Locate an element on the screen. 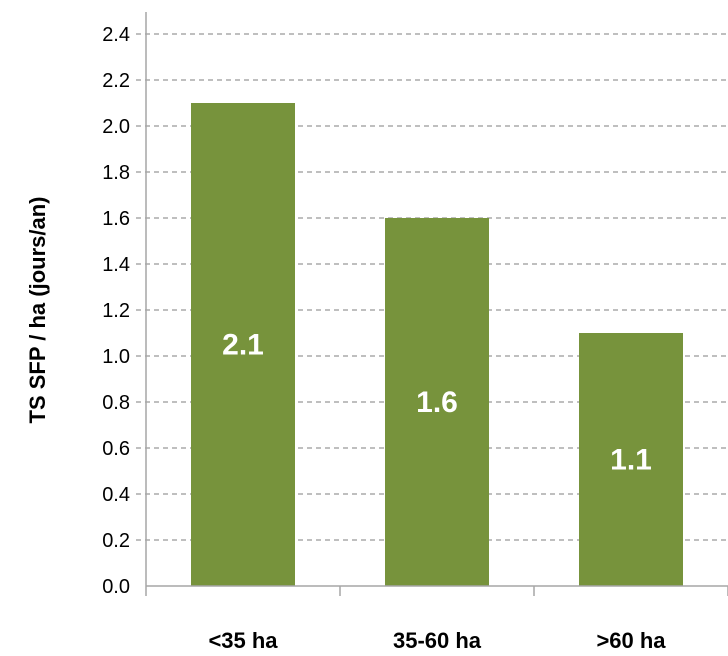  y-tick-label: 0.8 is located at coordinates (116, 403).